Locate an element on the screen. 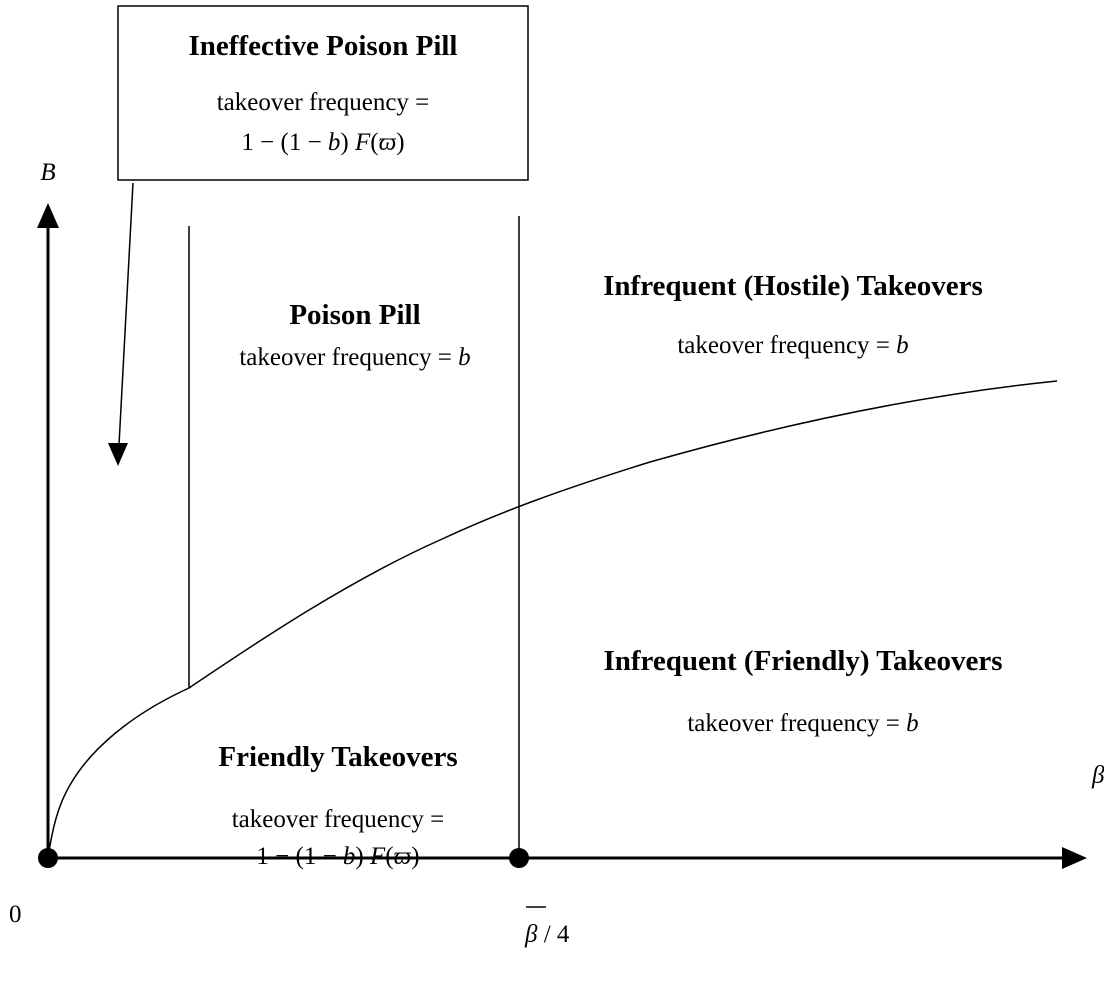 This screenshot has height=1002, width=1104. region-text: 1 − (1 − b) F(ϖ) is located at coordinates (337, 856).